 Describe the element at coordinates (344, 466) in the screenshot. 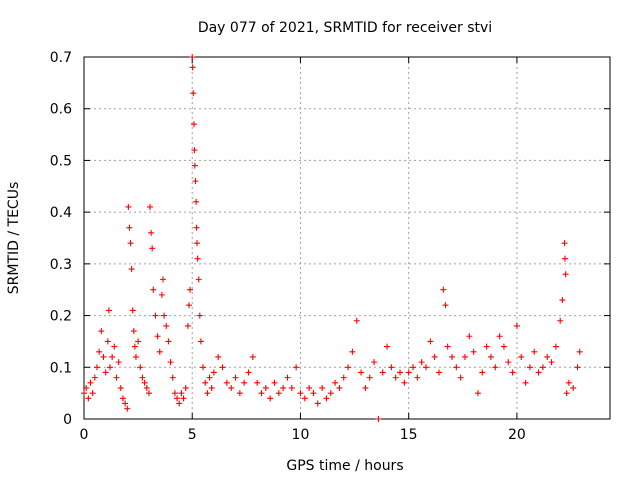

I see `x-axis-label: GPS time / hours` at that location.